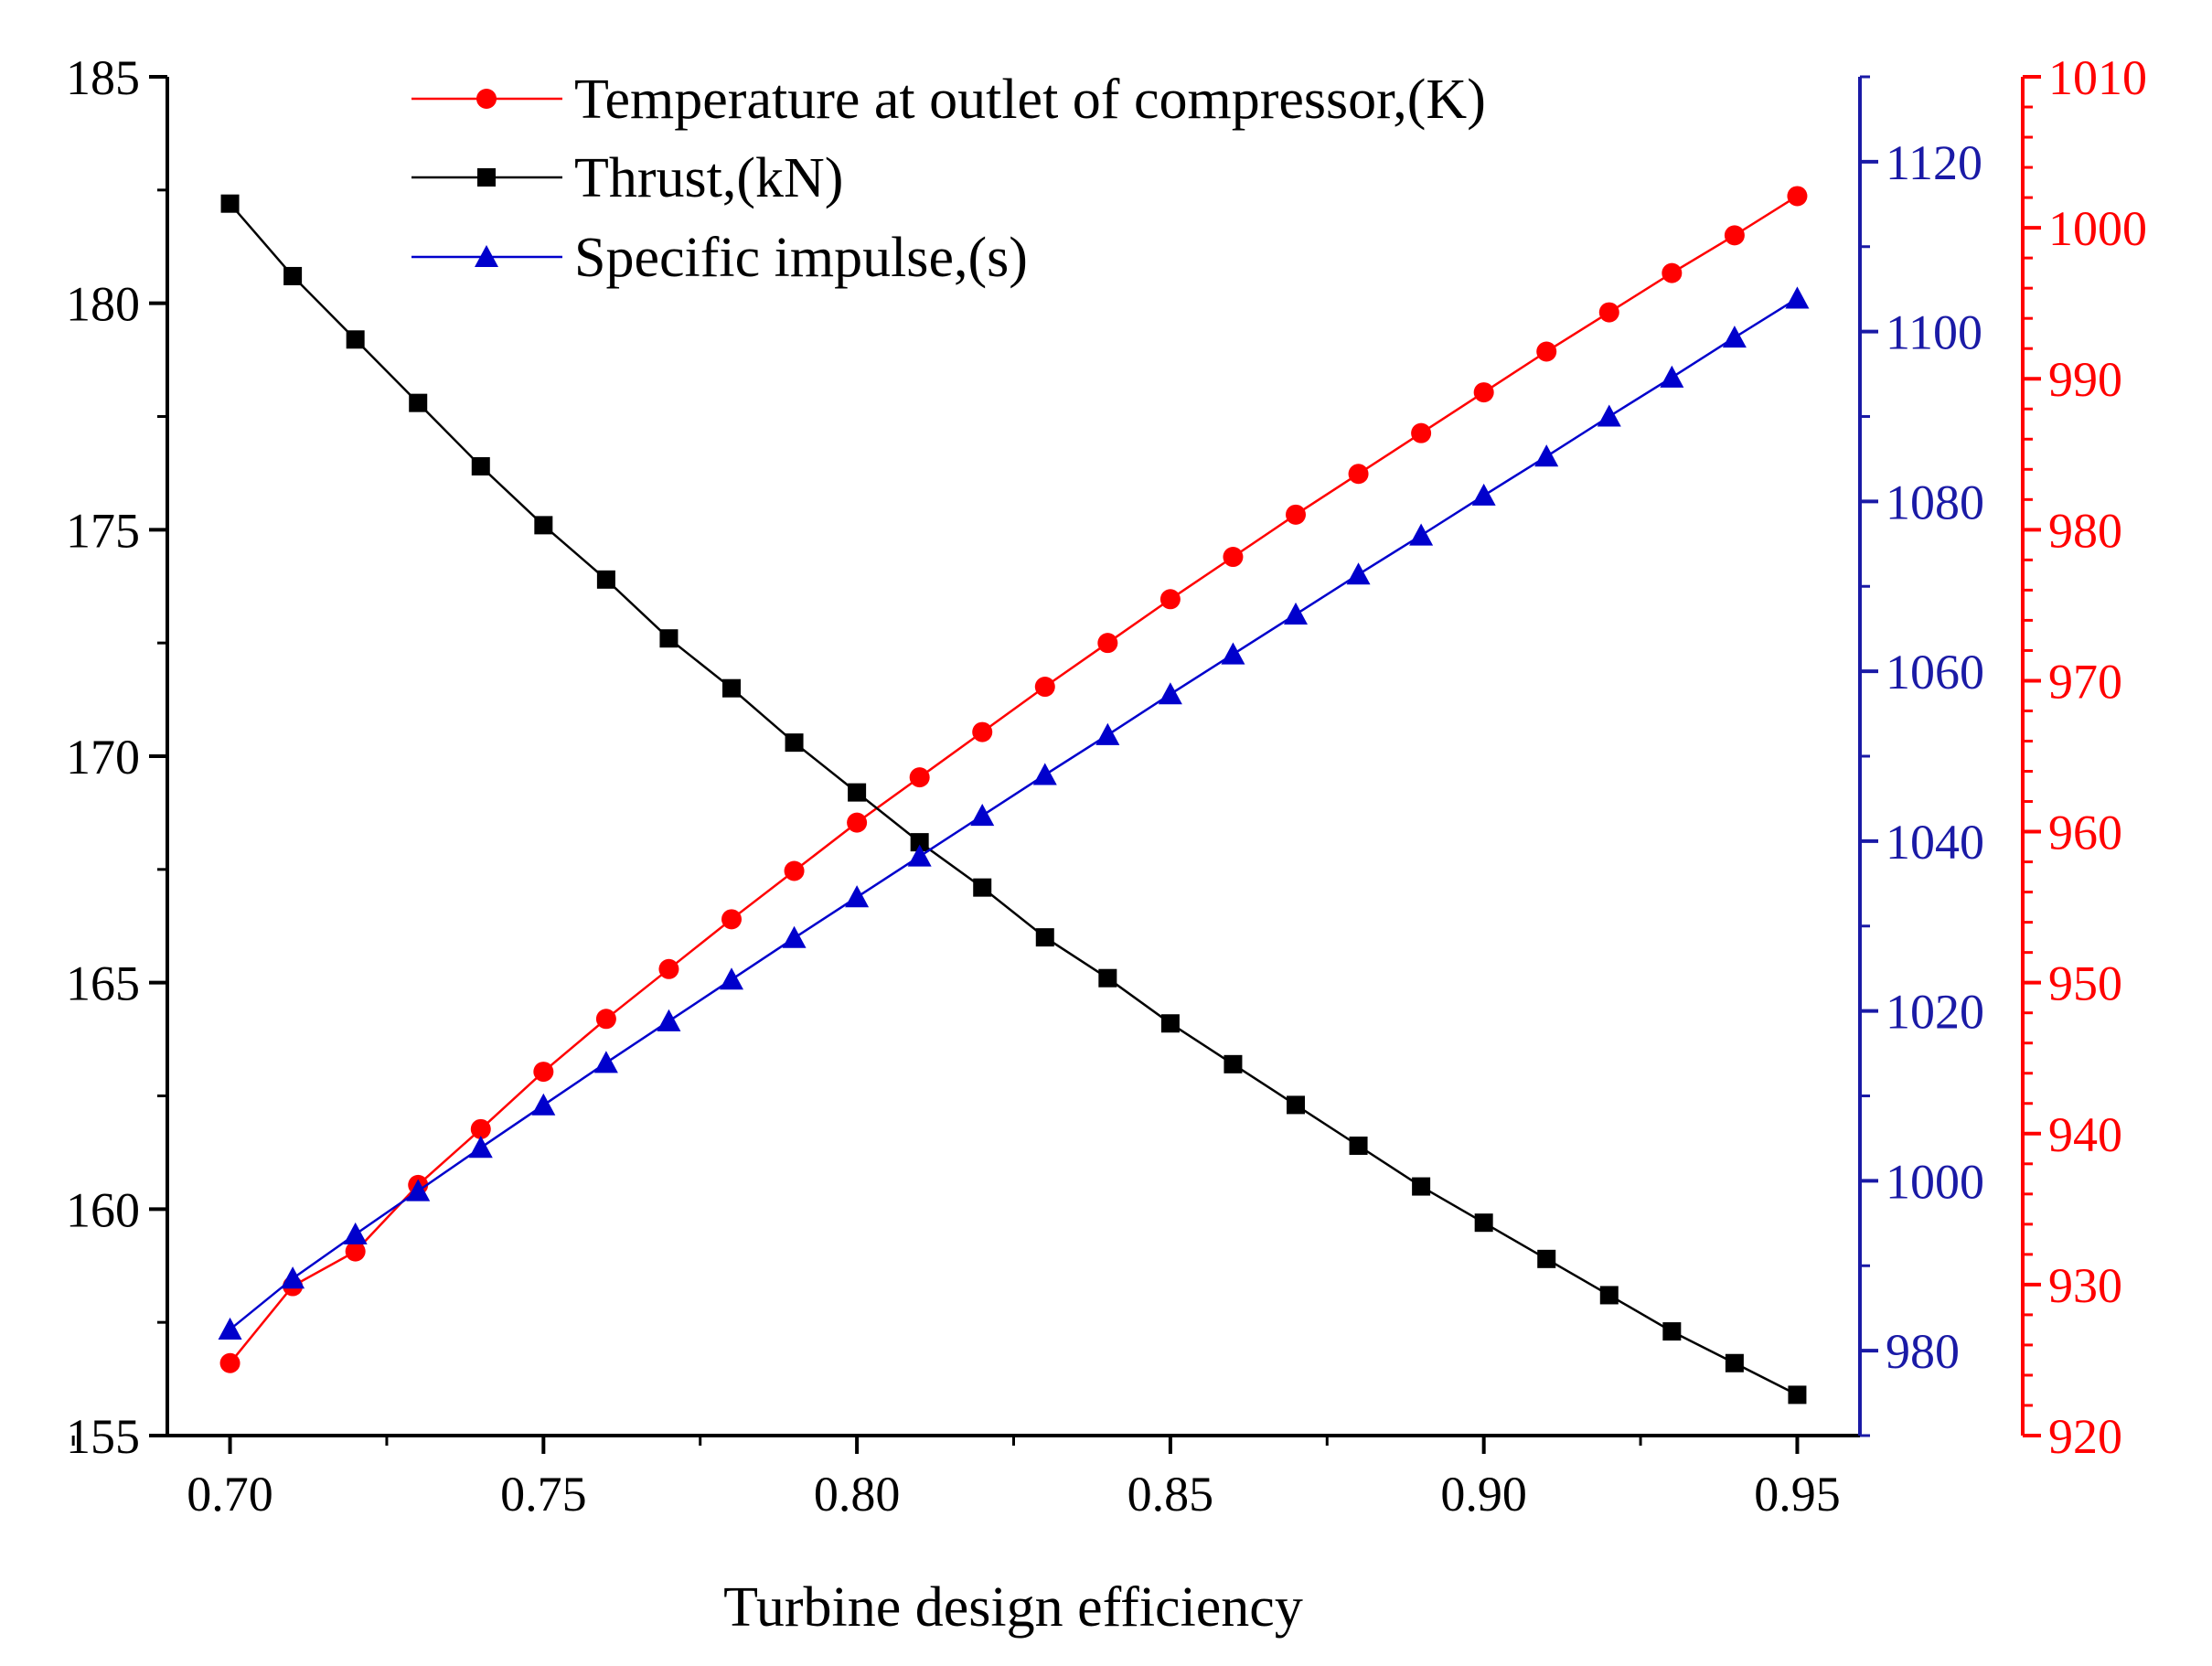 The image size is (2212, 1666). Describe the element at coordinates (2085, 1285) in the screenshot. I see `right-outer-y-tick-label: 930` at that location.